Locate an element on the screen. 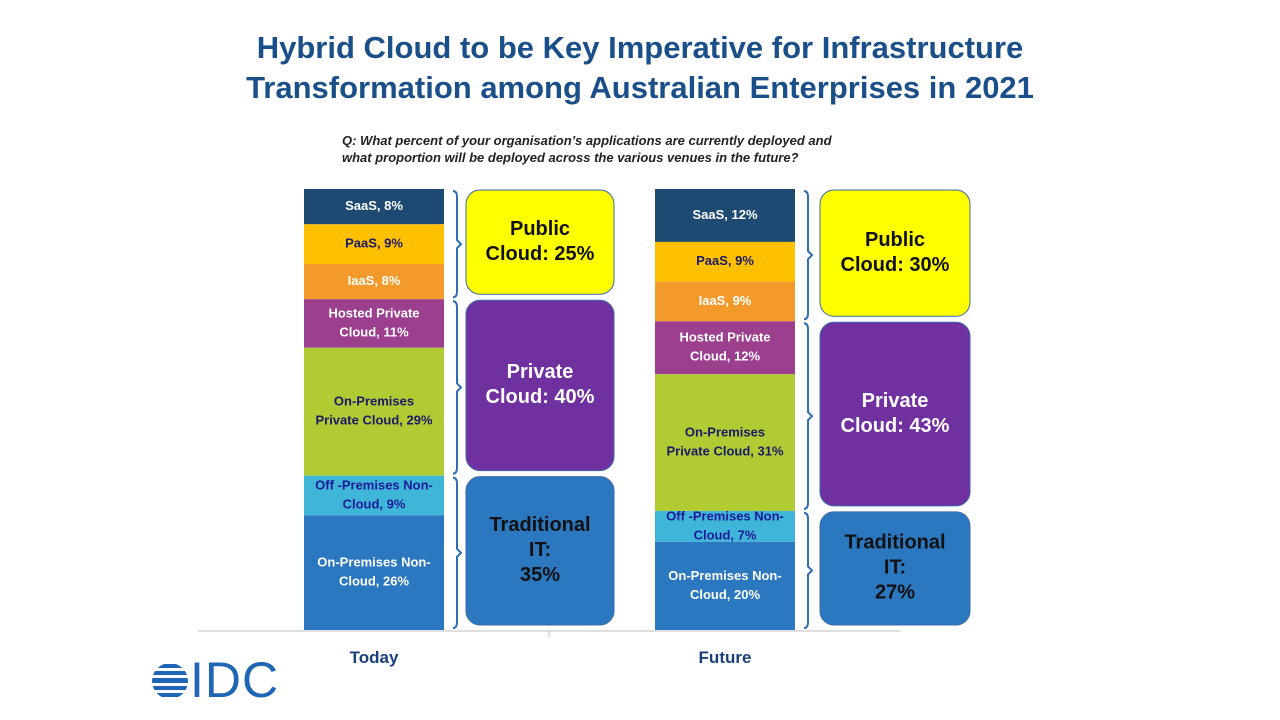  bar-segment-today-on-premises-non-cloud is located at coordinates (374, 572).